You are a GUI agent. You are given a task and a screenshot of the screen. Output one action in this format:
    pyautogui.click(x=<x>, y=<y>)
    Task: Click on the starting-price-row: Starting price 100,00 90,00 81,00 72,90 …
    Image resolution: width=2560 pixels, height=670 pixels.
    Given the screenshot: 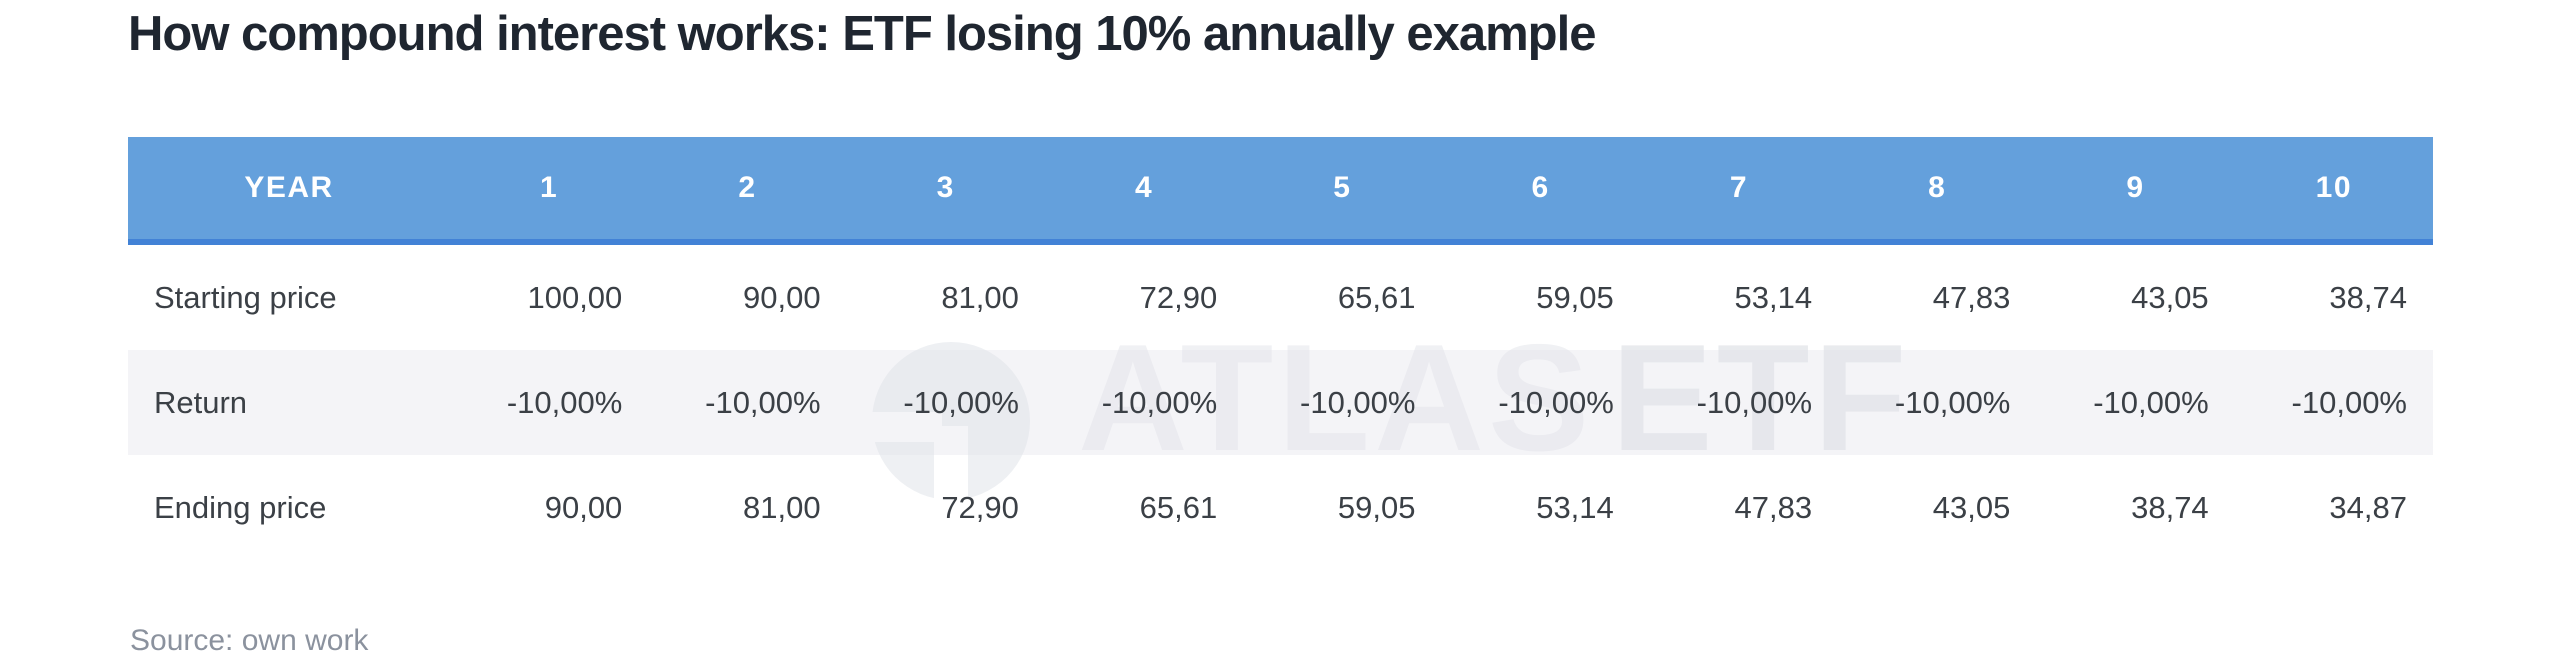 What is the action you would take?
    pyautogui.click(x=1280, y=296)
    